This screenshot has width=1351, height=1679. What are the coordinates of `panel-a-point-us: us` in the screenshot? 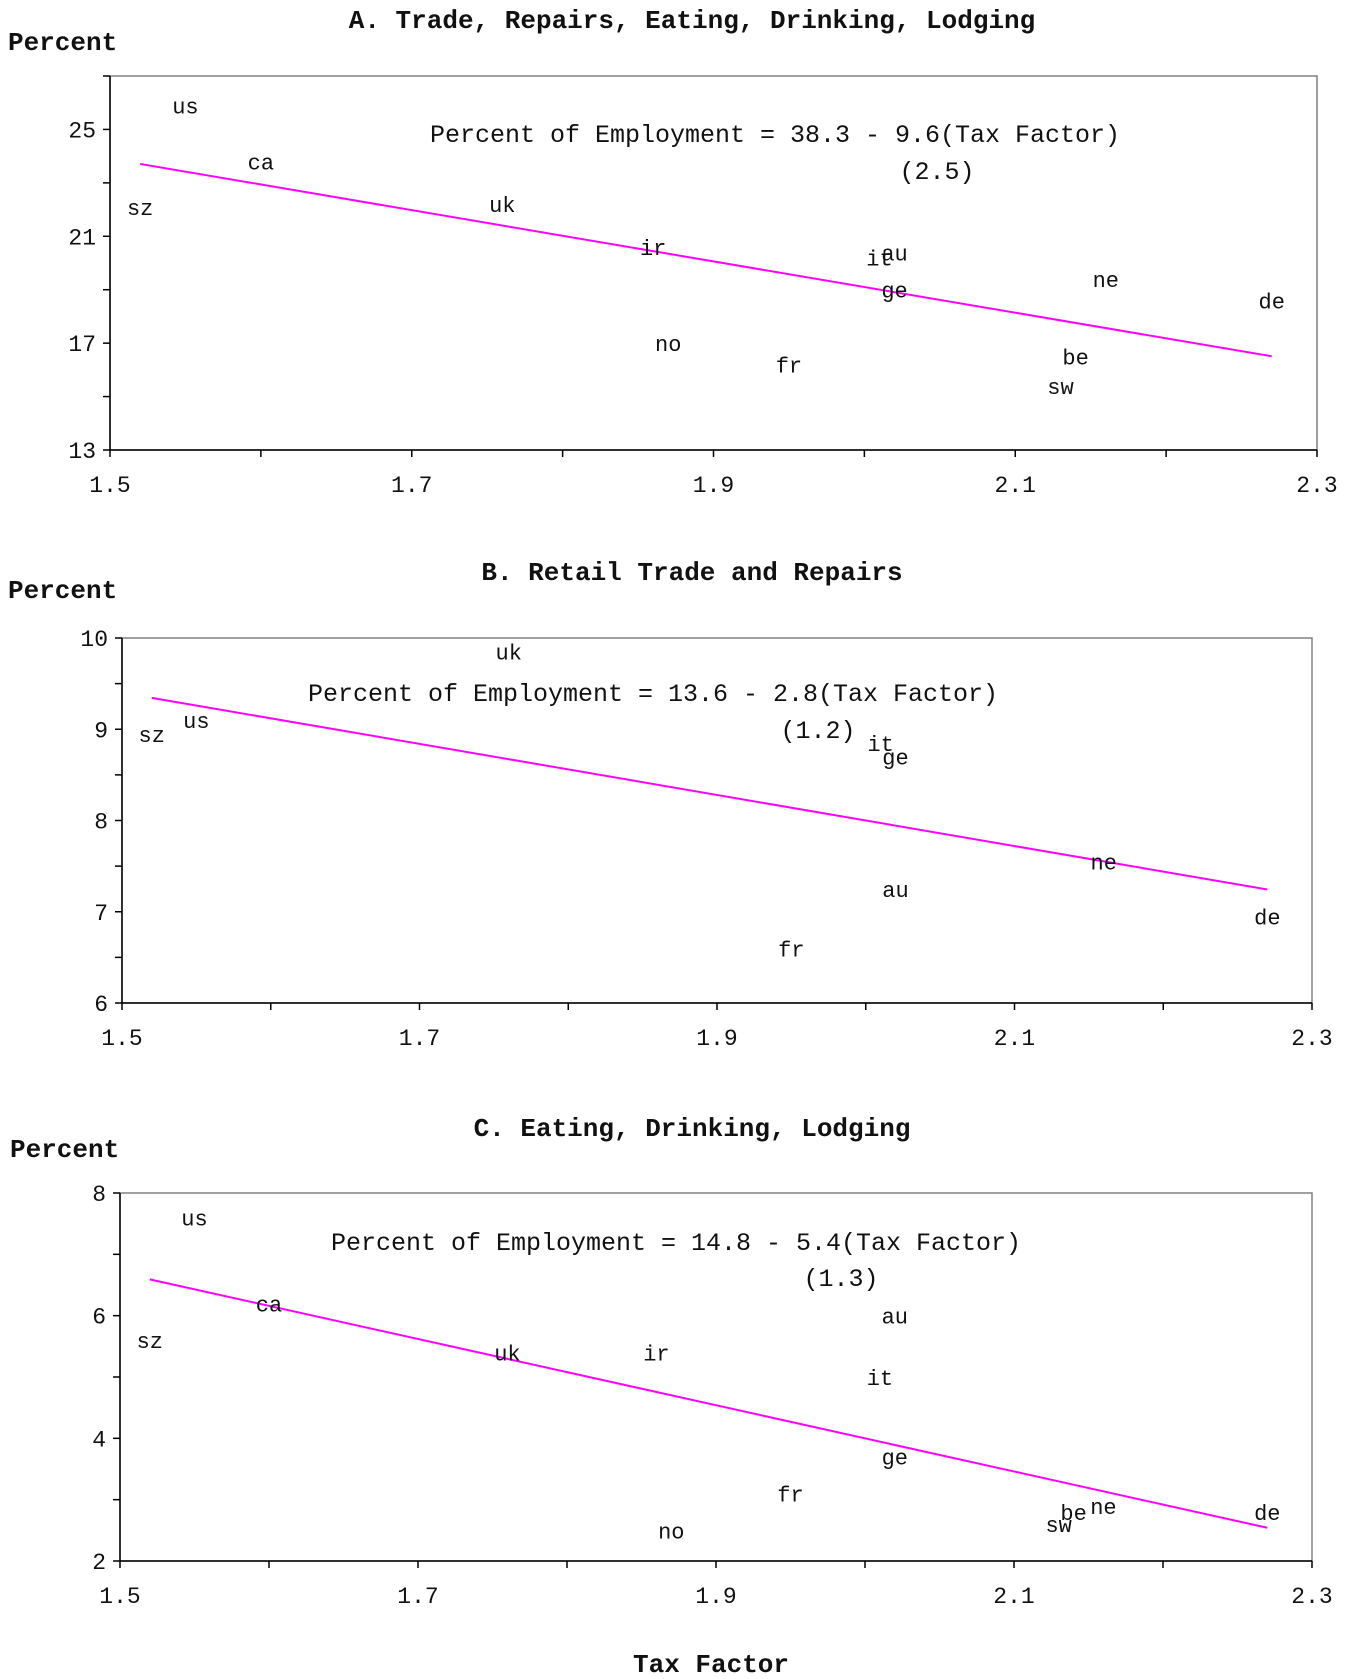 It's located at (185, 107).